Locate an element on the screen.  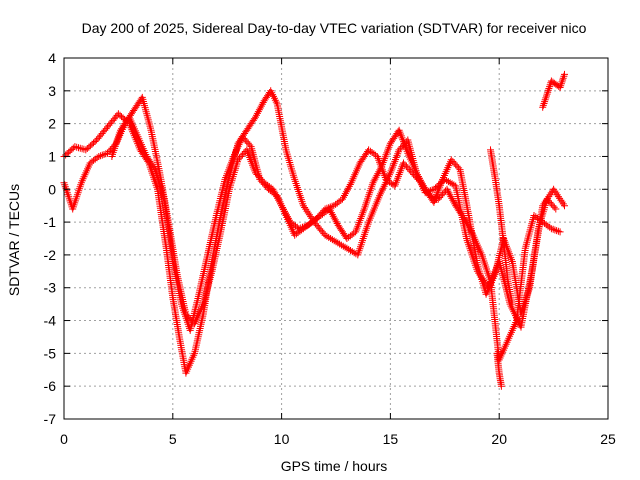
x-axis-label: GPS time / hours is located at coordinates (334, 466).